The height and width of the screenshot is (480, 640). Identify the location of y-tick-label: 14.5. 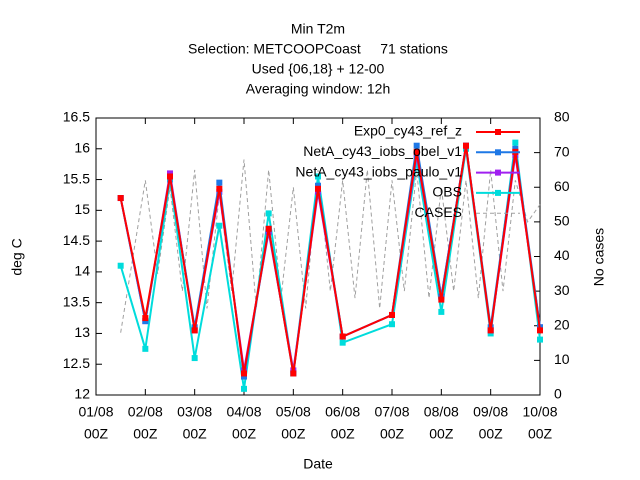
(76, 240).